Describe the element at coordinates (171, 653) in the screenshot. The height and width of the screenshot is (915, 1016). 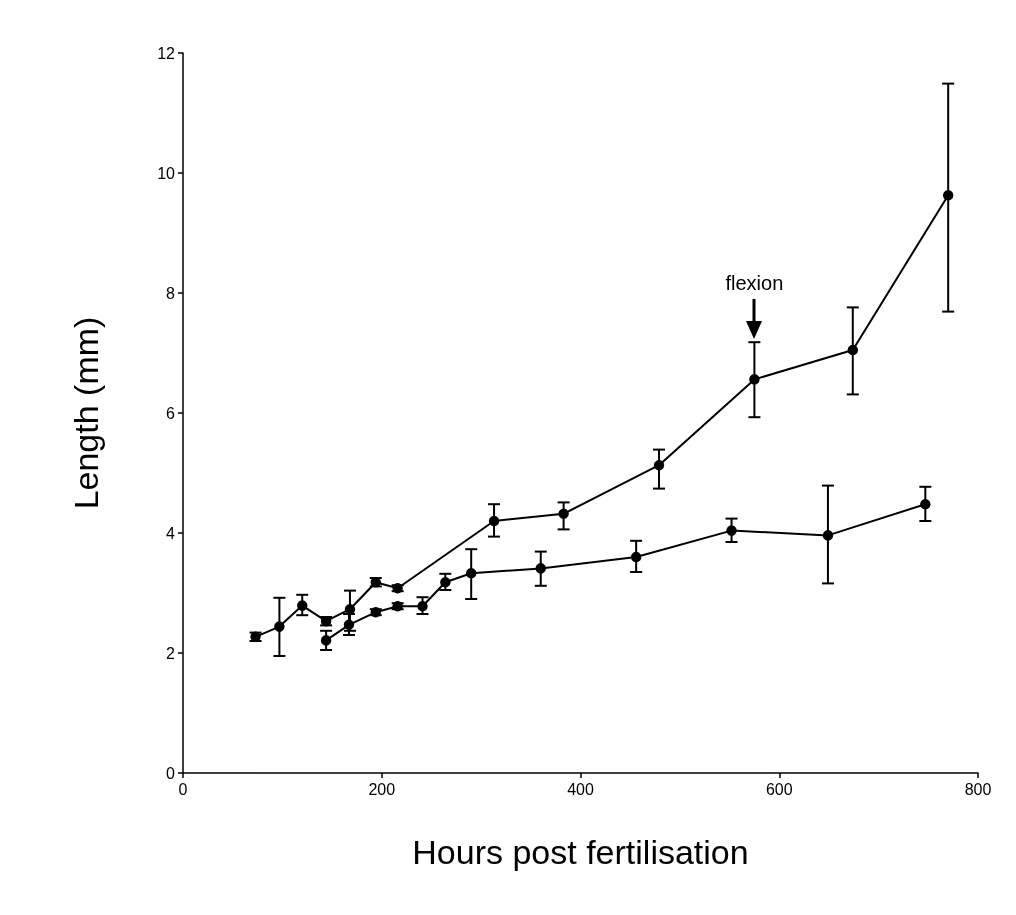
I see `y-tick-label: 2` at that location.